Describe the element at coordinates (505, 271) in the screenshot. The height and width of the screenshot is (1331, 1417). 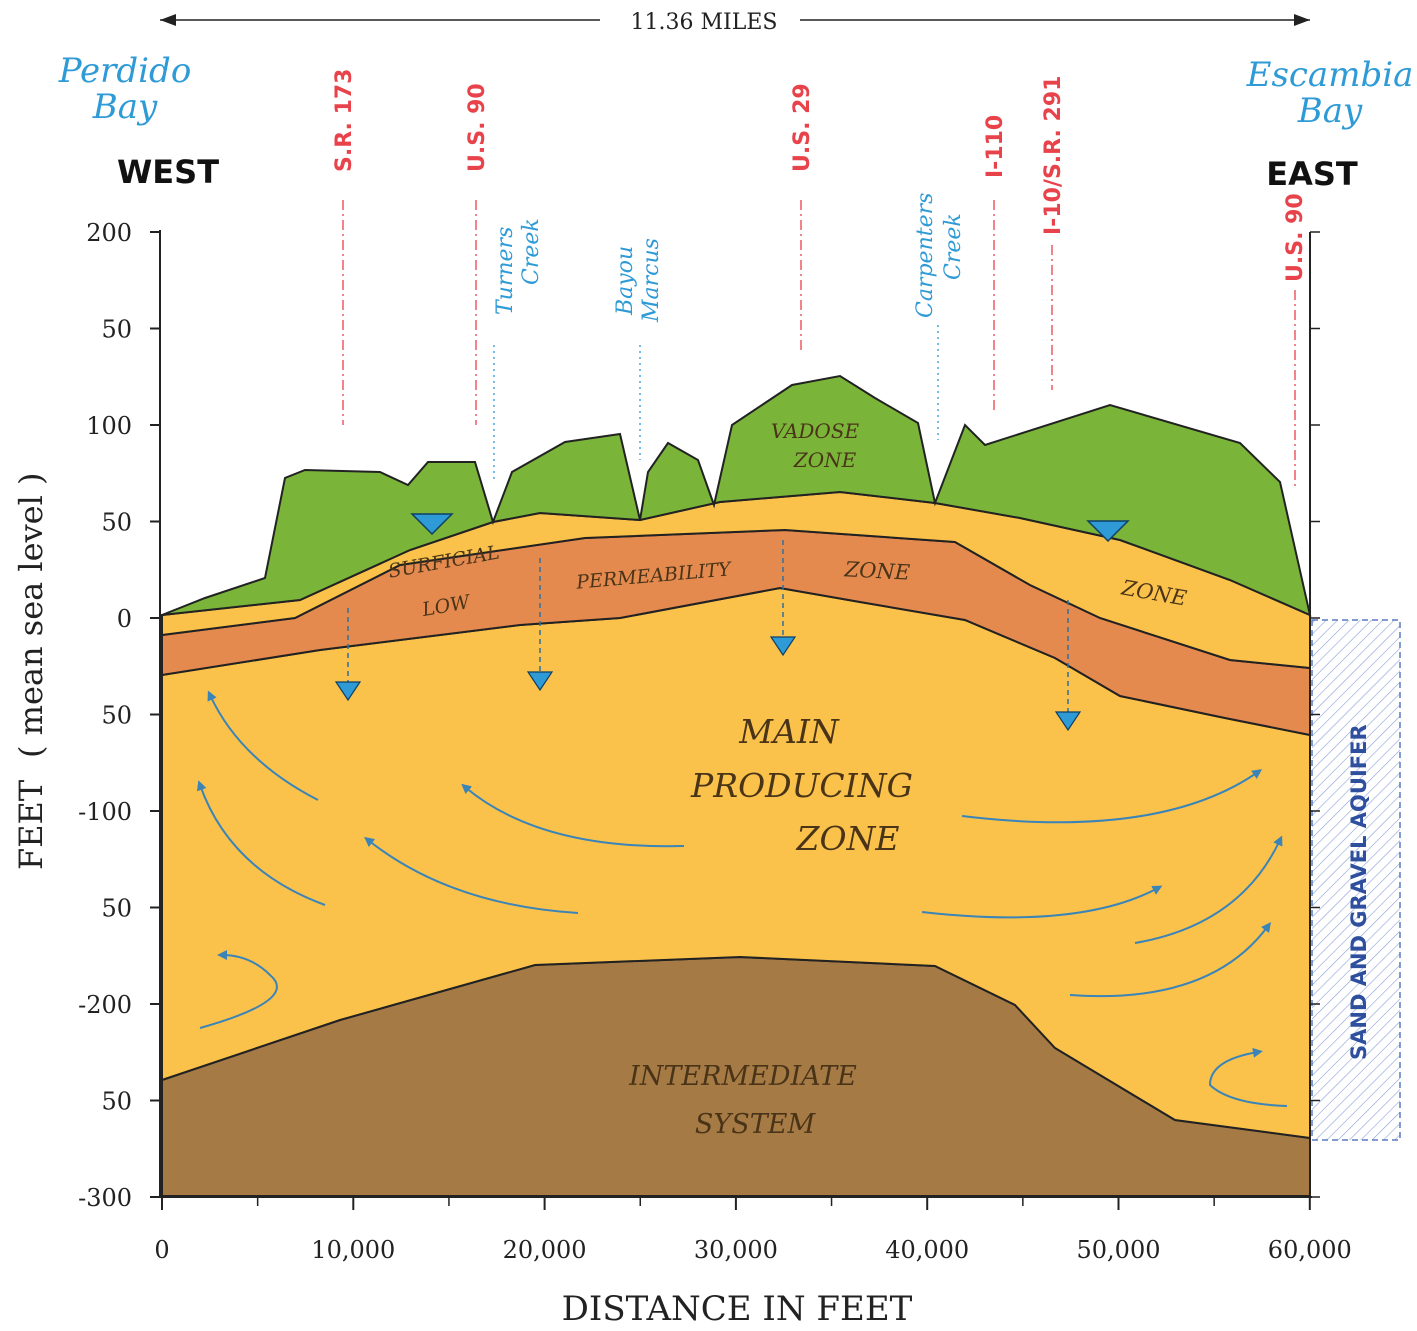
I see `creek-label: Turners` at that location.